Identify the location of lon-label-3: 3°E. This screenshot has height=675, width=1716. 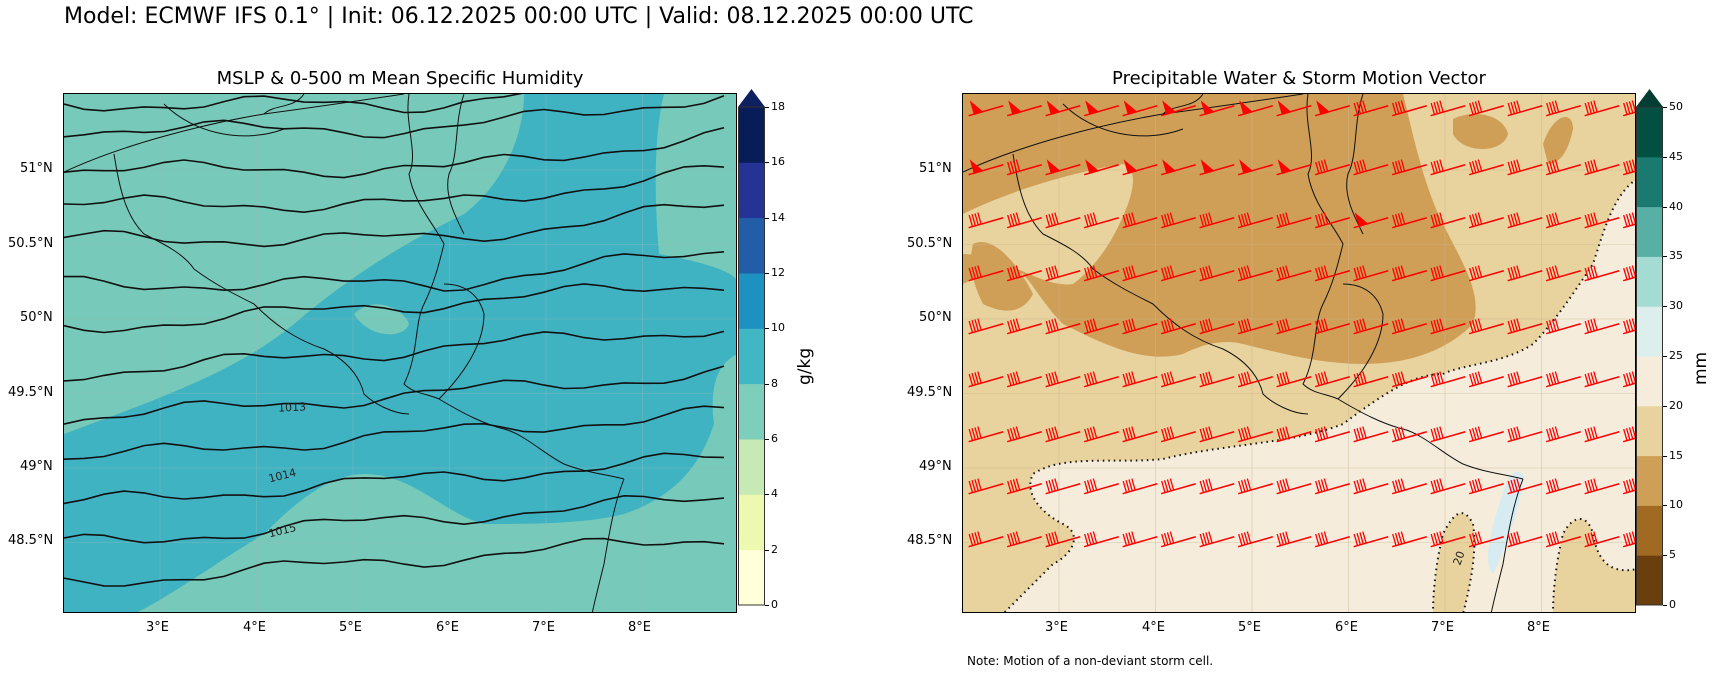
(157, 627).